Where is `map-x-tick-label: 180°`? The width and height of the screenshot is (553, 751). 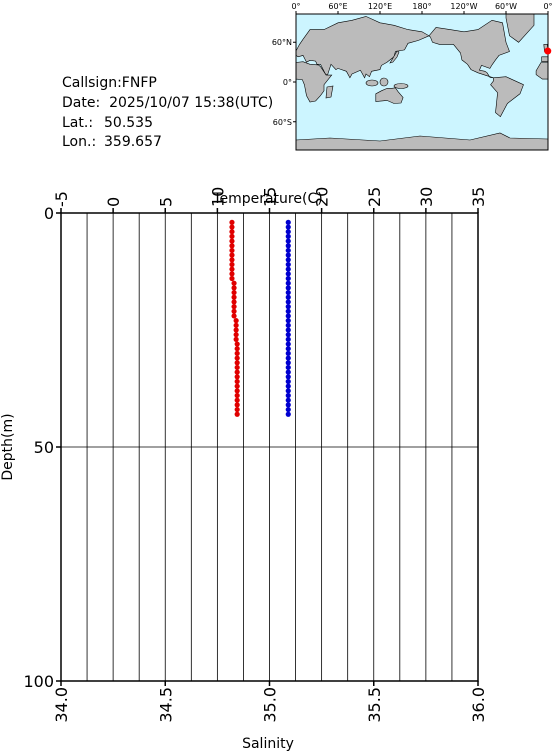 map-x-tick-label: 180° is located at coordinates (421, 6).